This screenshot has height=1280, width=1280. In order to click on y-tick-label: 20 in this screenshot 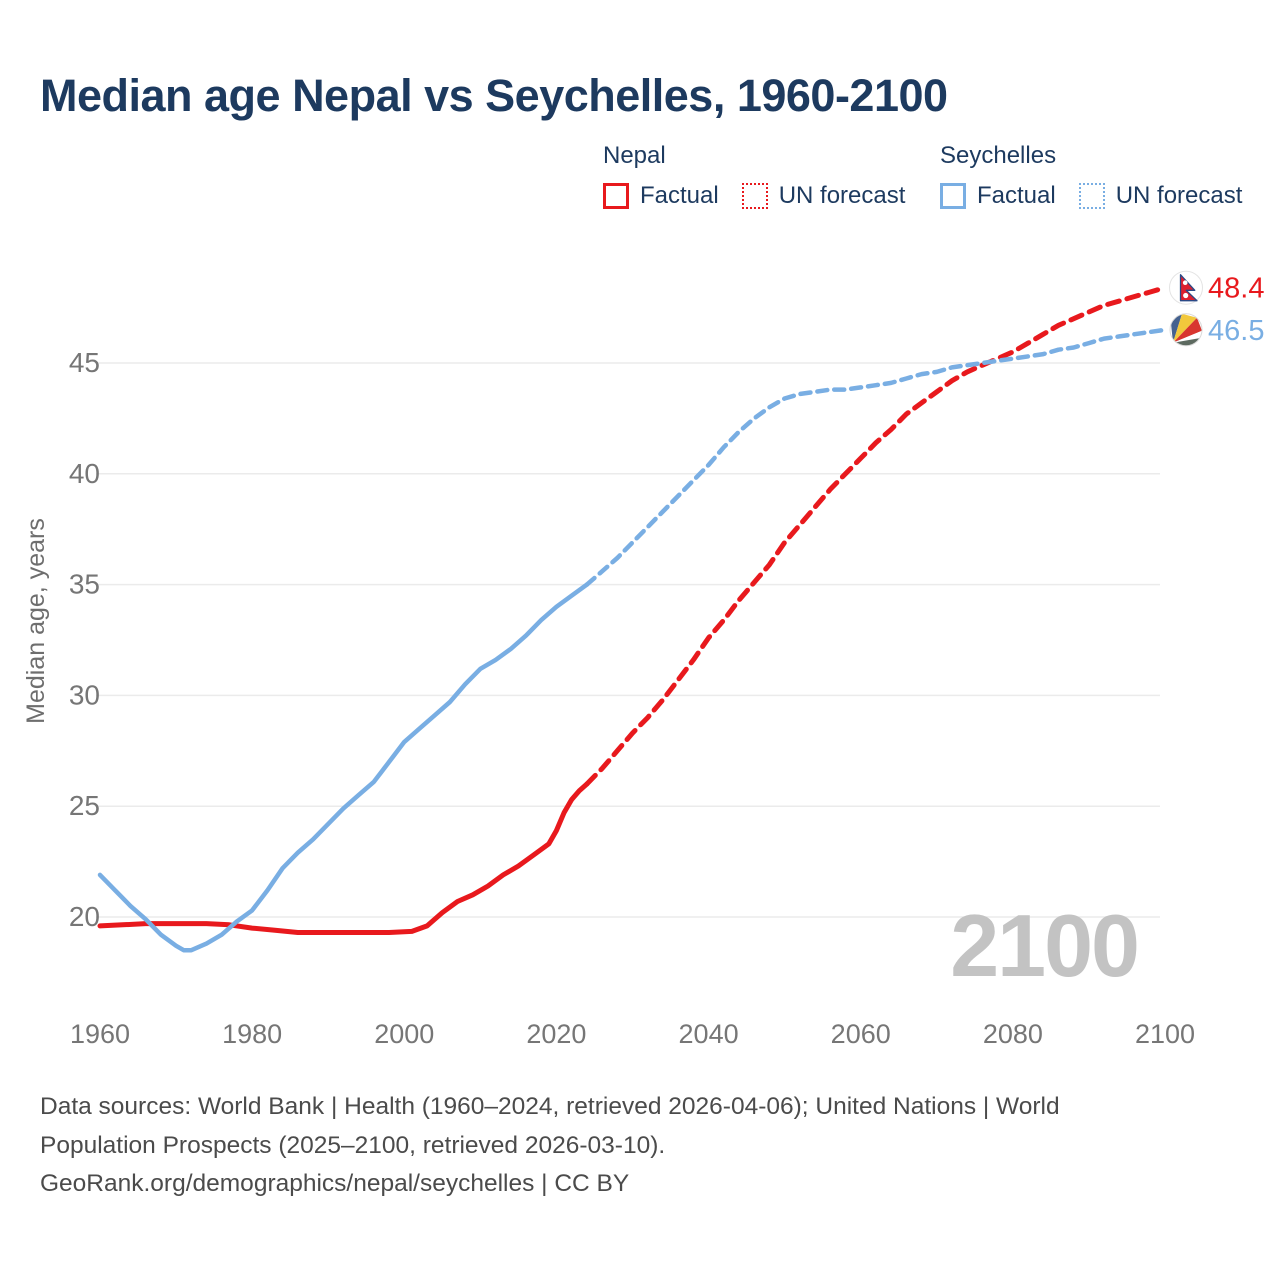, I will do `click(84, 916)`.